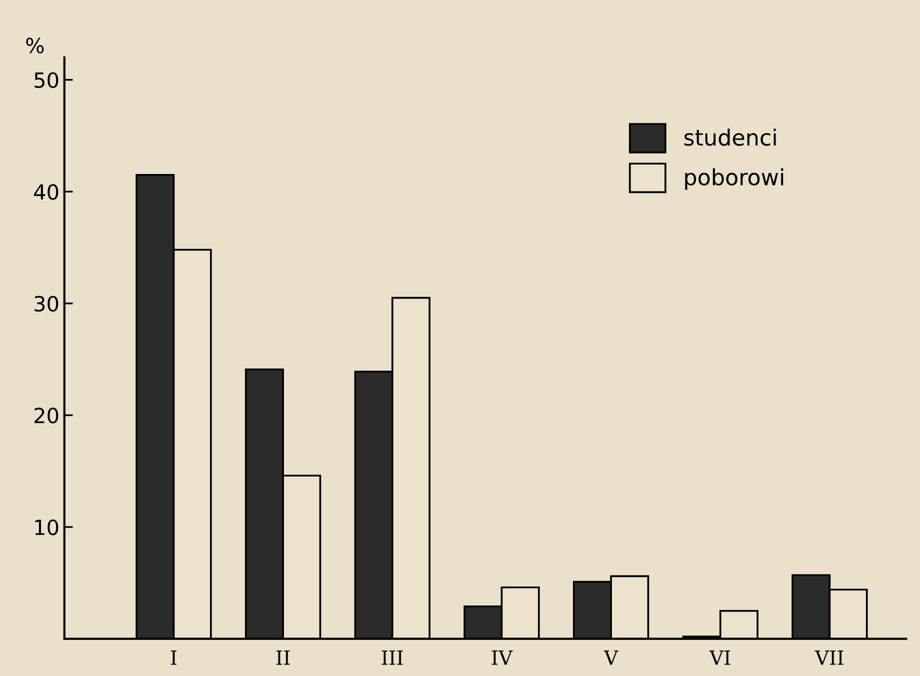 This screenshot has height=676, width=920. What do you see at coordinates (35, 46) in the screenshot?
I see `y-axis-title: %` at bounding box center [35, 46].